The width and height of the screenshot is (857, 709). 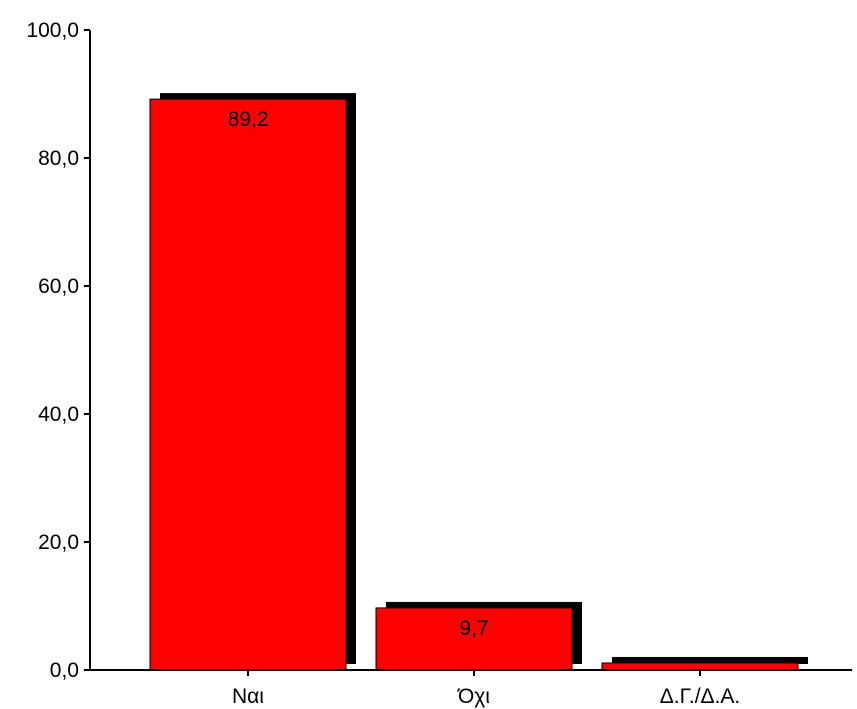 What do you see at coordinates (248, 696) in the screenshot?
I see `x-tick-label: Ναι` at bounding box center [248, 696].